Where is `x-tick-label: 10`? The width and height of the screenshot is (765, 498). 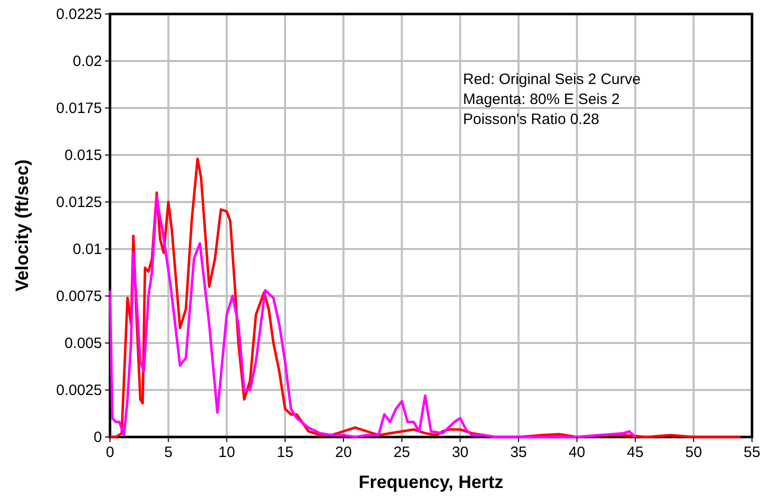 x-tick-label: 10 is located at coordinates (227, 452).